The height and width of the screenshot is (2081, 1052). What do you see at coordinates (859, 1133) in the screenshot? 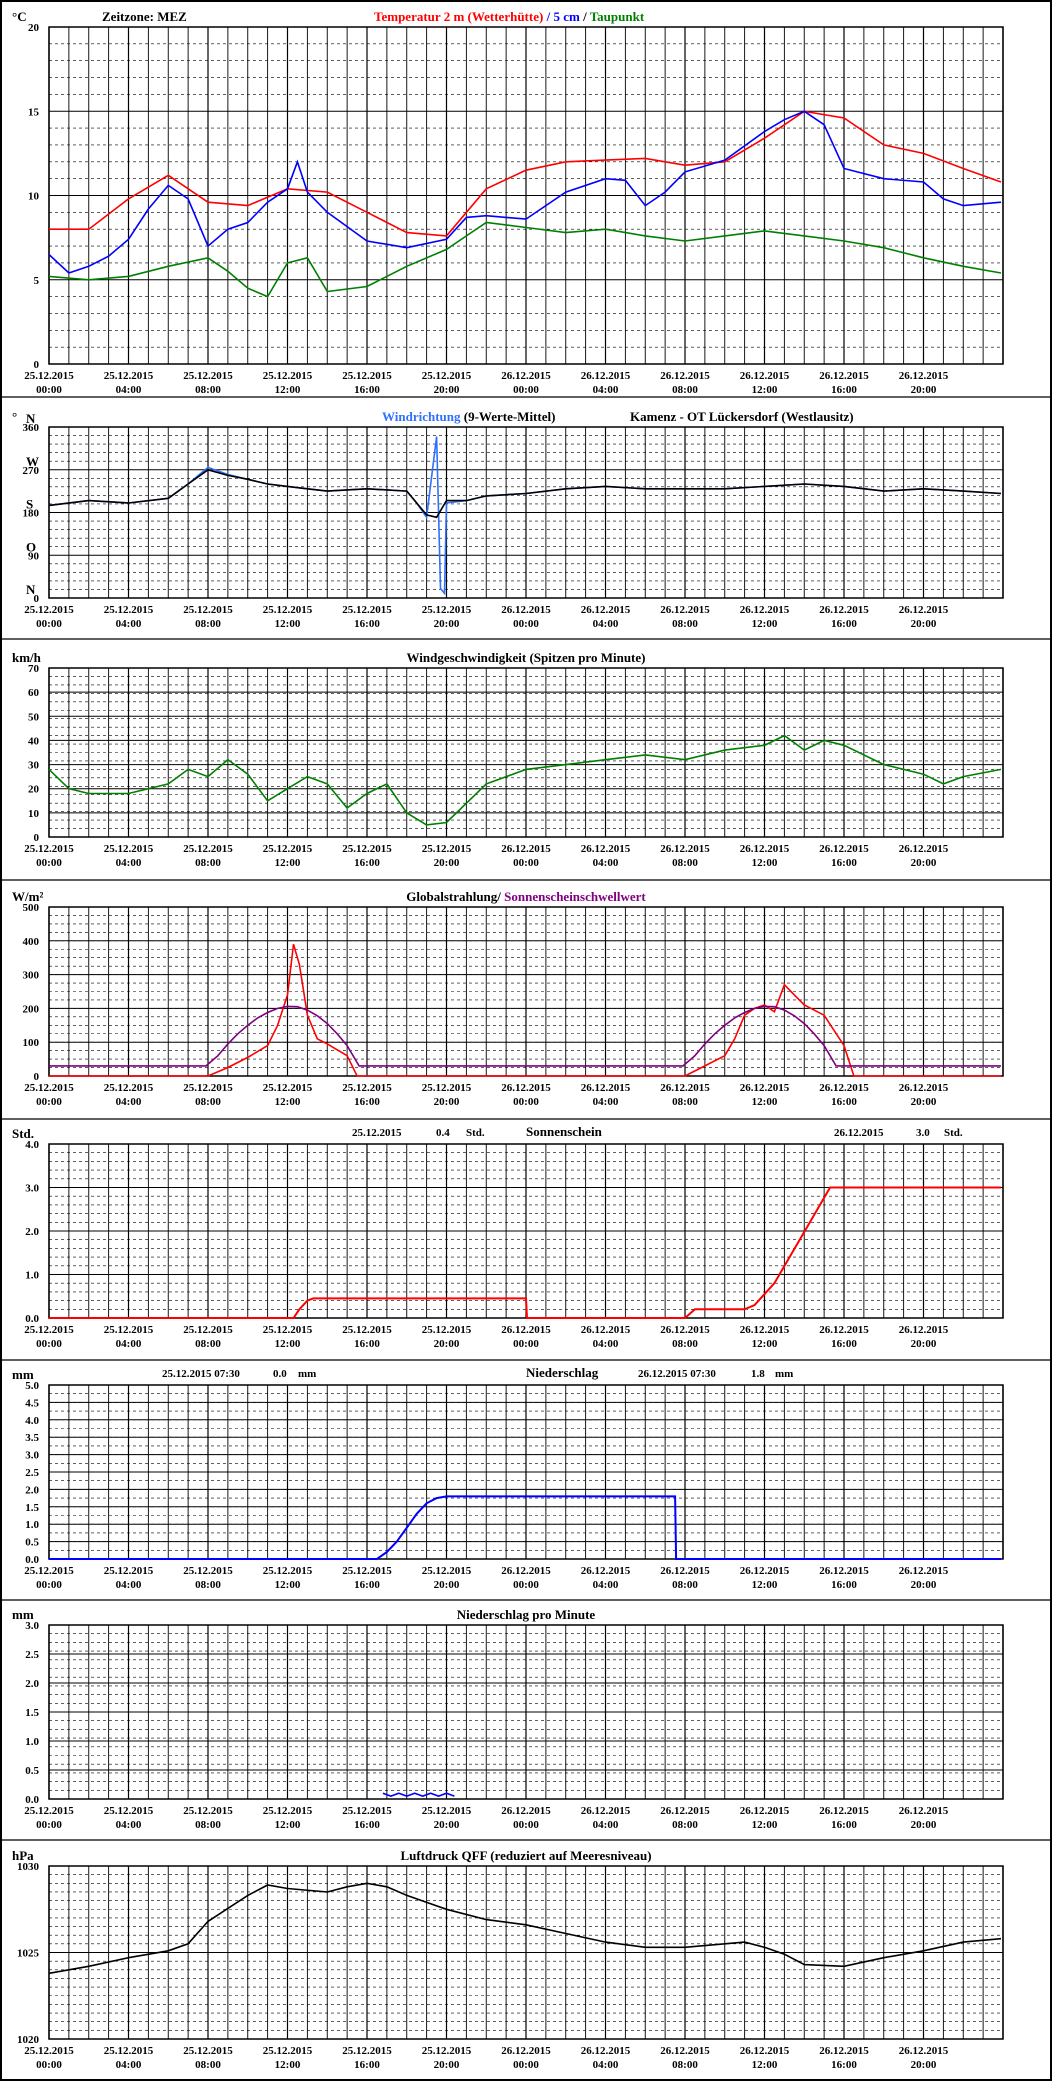
I see `summary-date: 26.12.2015` at bounding box center [859, 1133].